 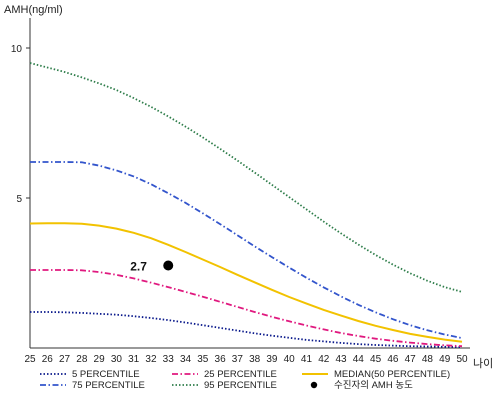 I want to click on x-tick-label: 30, so click(x=117, y=359).